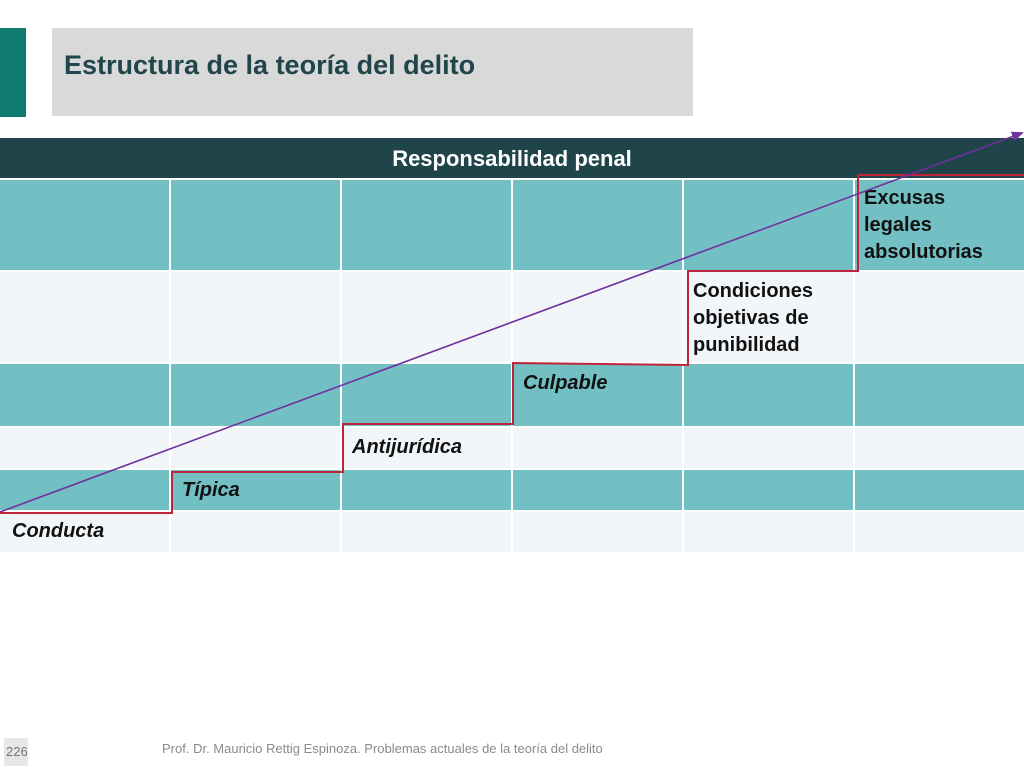  What do you see at coordinates (753, 291) in the screenshot?
I see `step-label-line: Condiciones` at bounding box center [753, 291].